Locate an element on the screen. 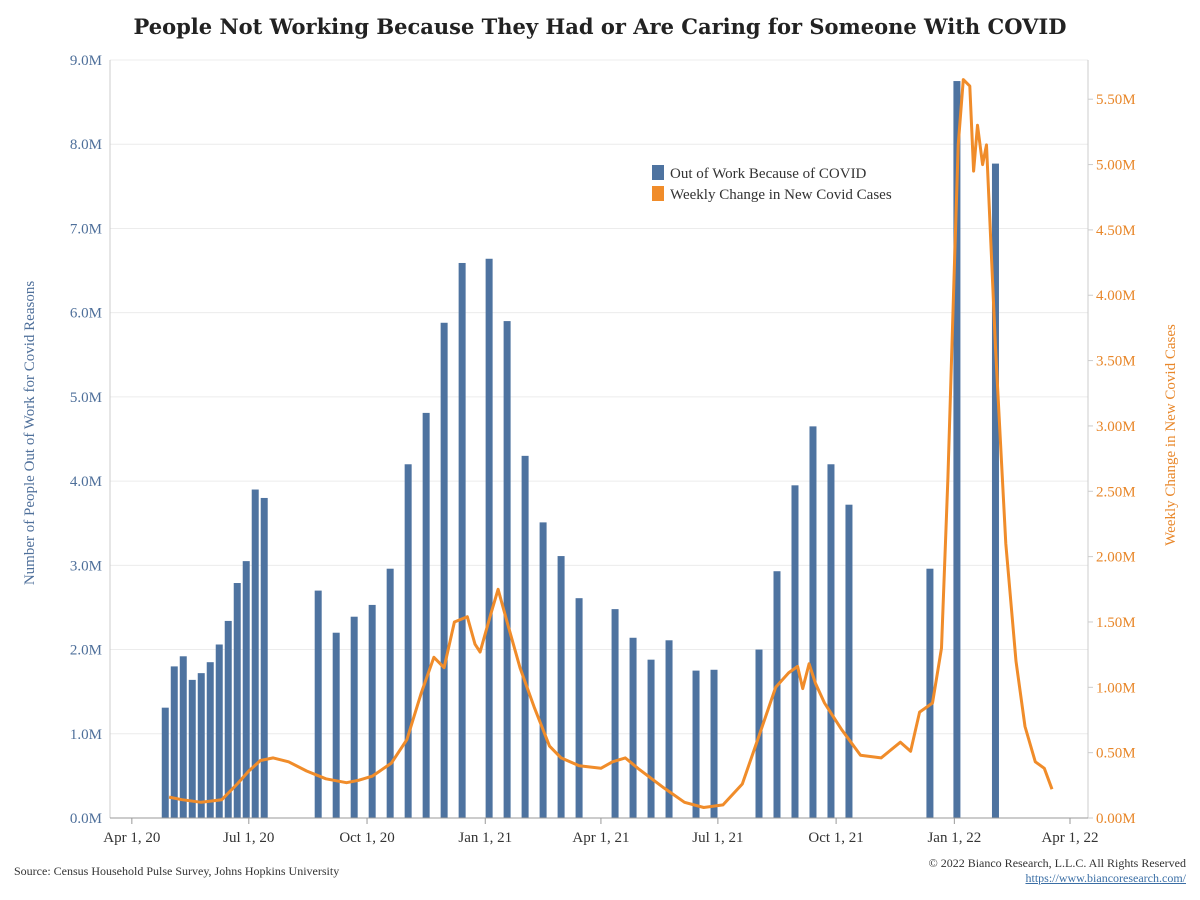 The width and height of the screenshot is (1200, 900). y2-tick-label: 1.00M is located at coordinates (1116, 688).